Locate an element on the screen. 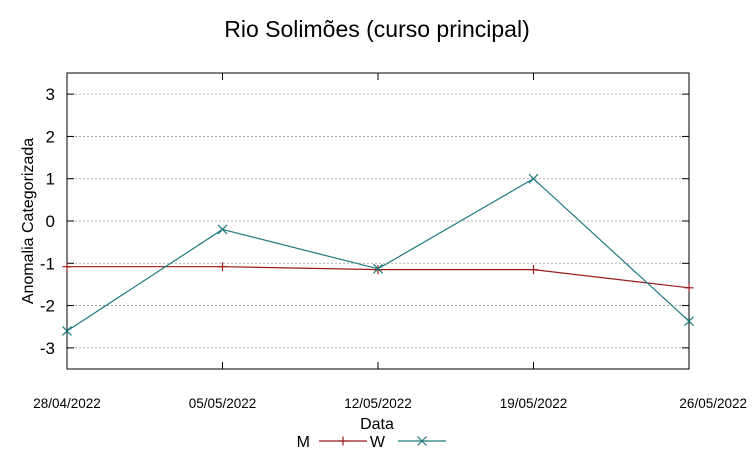  x-tick-label: 26/05/2022 is located at coordinates (713, 403).